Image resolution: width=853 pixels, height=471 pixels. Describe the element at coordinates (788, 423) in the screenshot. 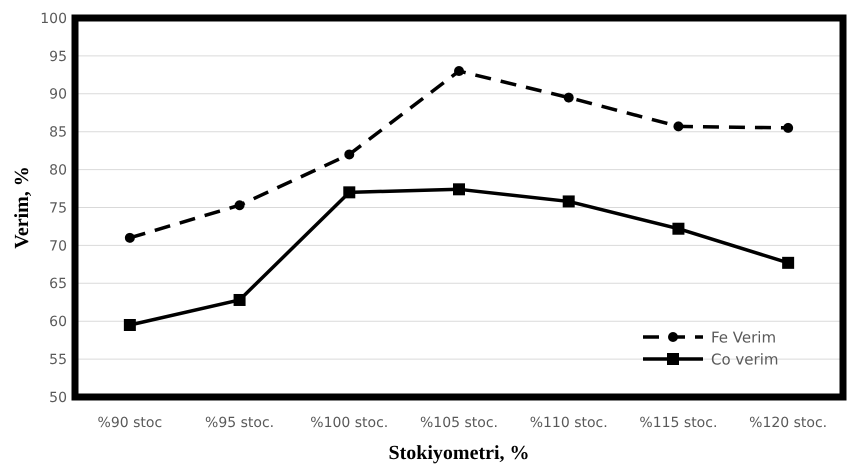

I see `x-tick-label: %120 stoc.` at that location.